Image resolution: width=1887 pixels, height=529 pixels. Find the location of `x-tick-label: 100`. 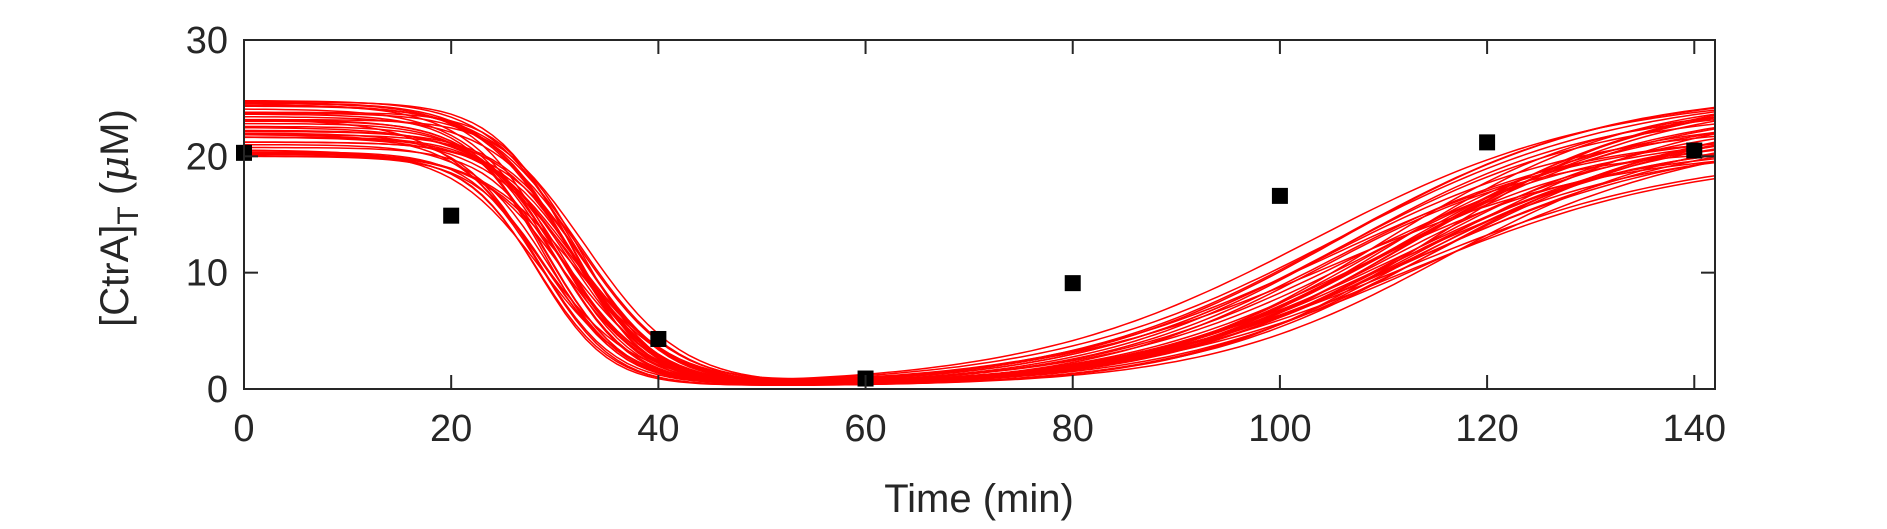

x-tick-label: 100 is located at coordinates (1279, 429).